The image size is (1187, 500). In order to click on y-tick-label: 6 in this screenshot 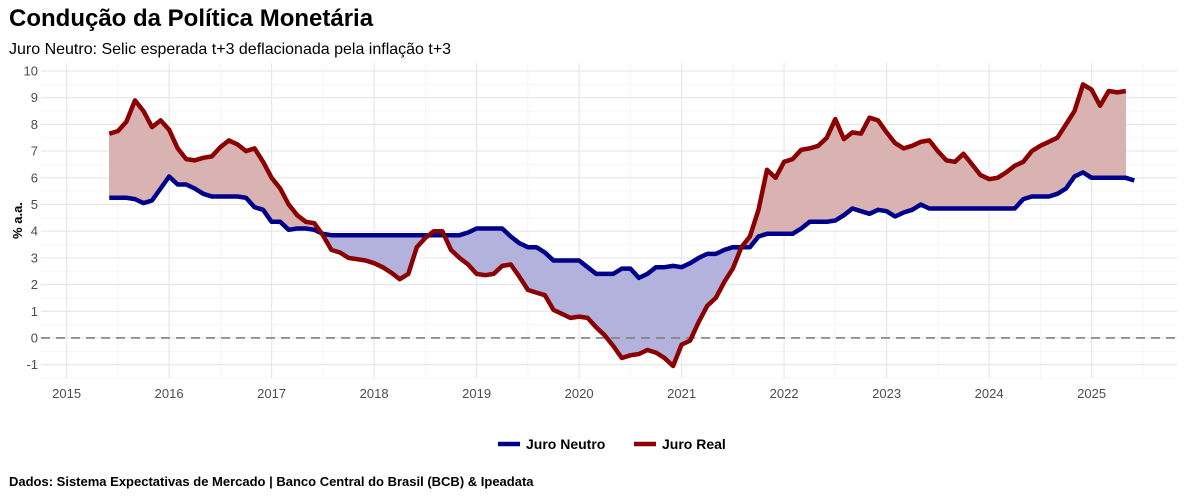, I will do `click(34, 177)`.